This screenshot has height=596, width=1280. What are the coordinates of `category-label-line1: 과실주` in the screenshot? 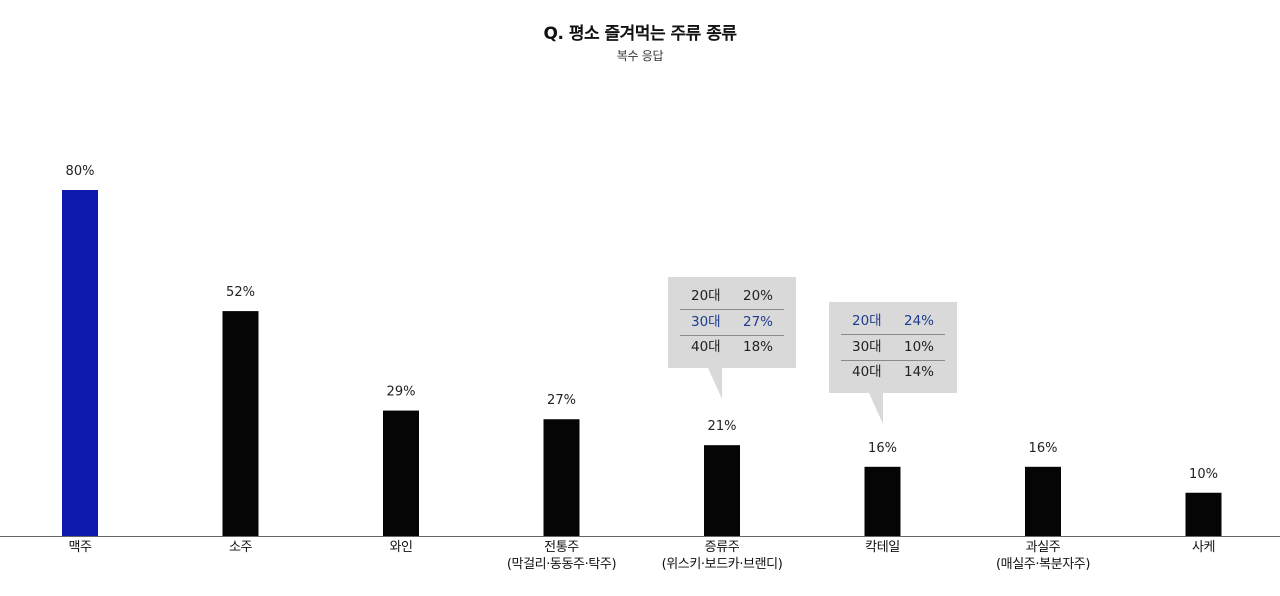 It's located at (1043, 547).